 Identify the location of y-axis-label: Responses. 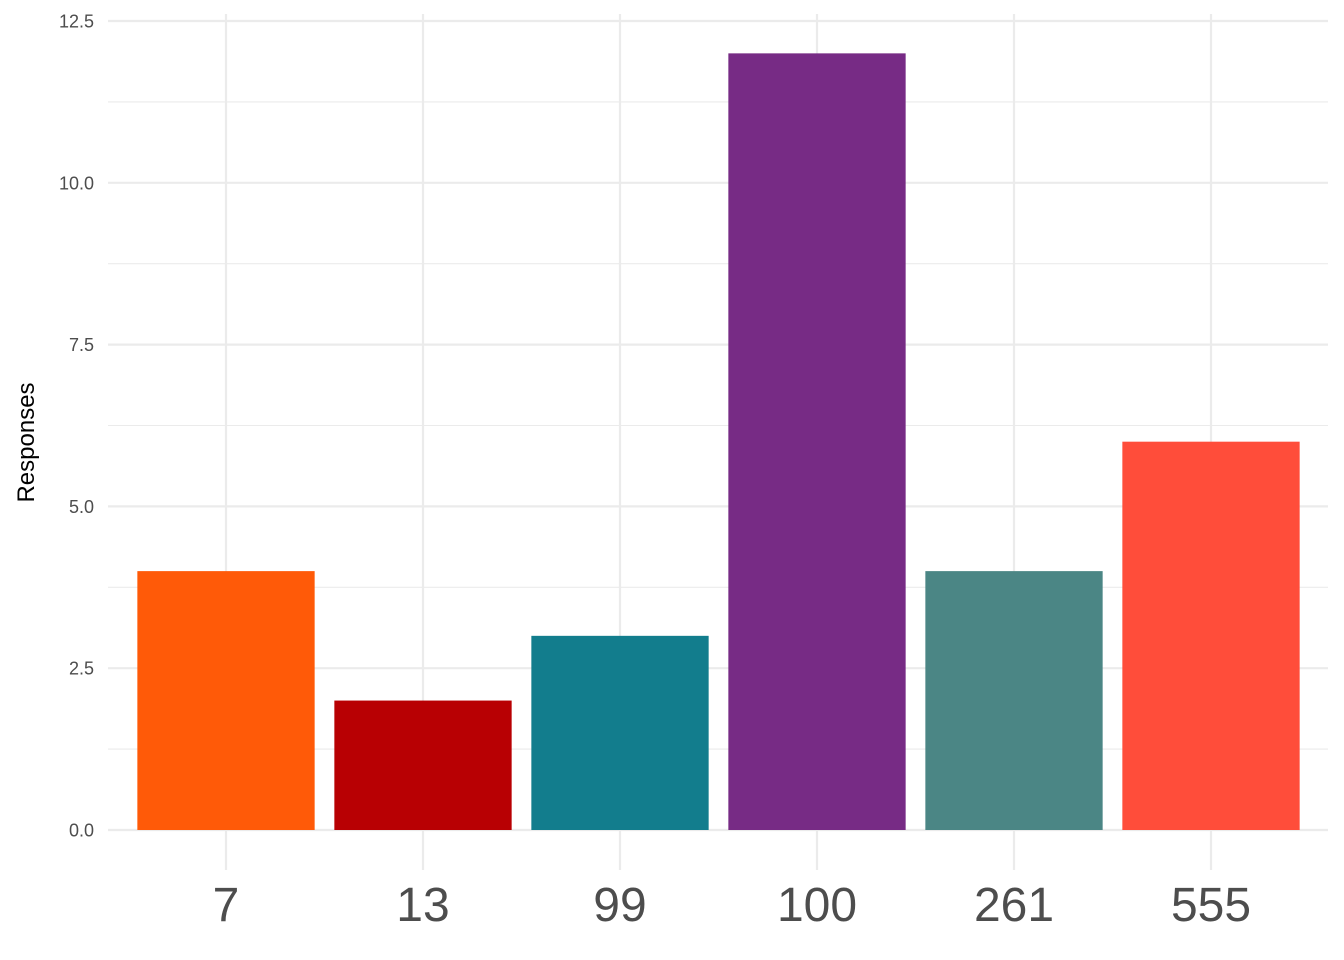
(26, 442).